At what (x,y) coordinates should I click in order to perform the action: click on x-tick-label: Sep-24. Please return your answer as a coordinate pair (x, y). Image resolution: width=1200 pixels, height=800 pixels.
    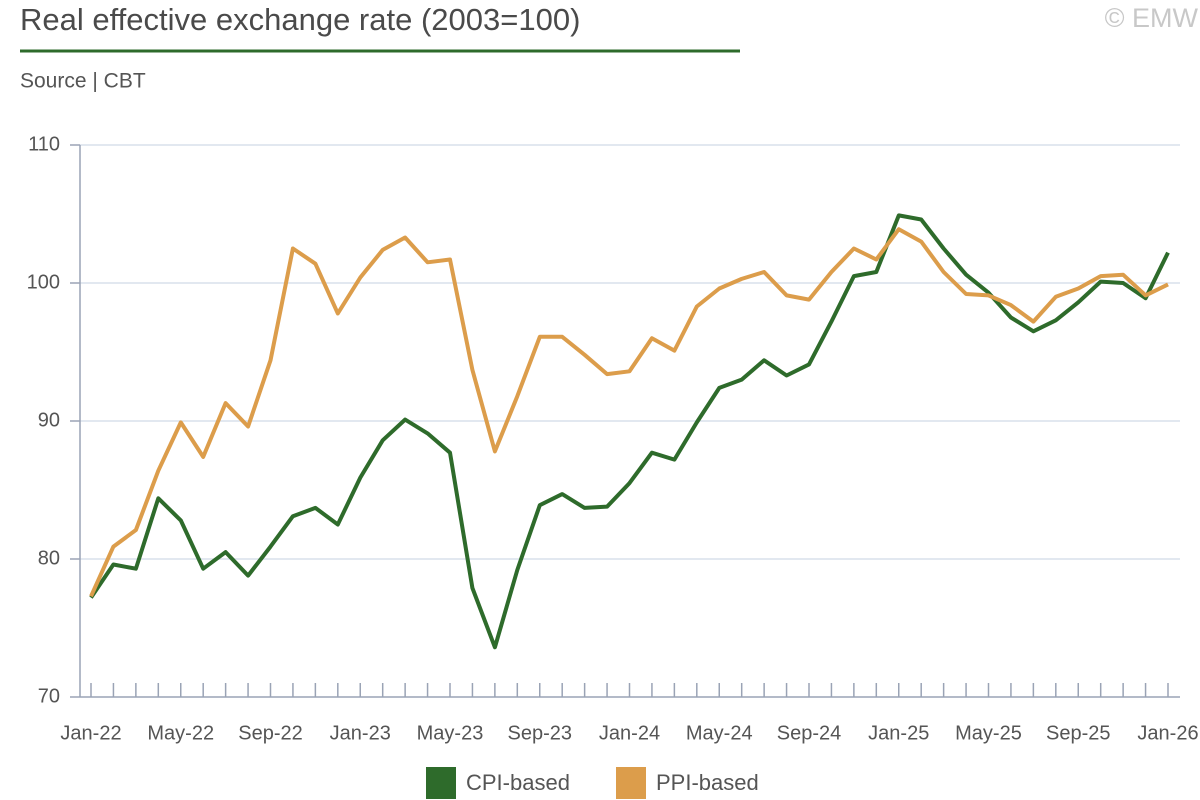
    Looking at the image, I should click on (809, 733).